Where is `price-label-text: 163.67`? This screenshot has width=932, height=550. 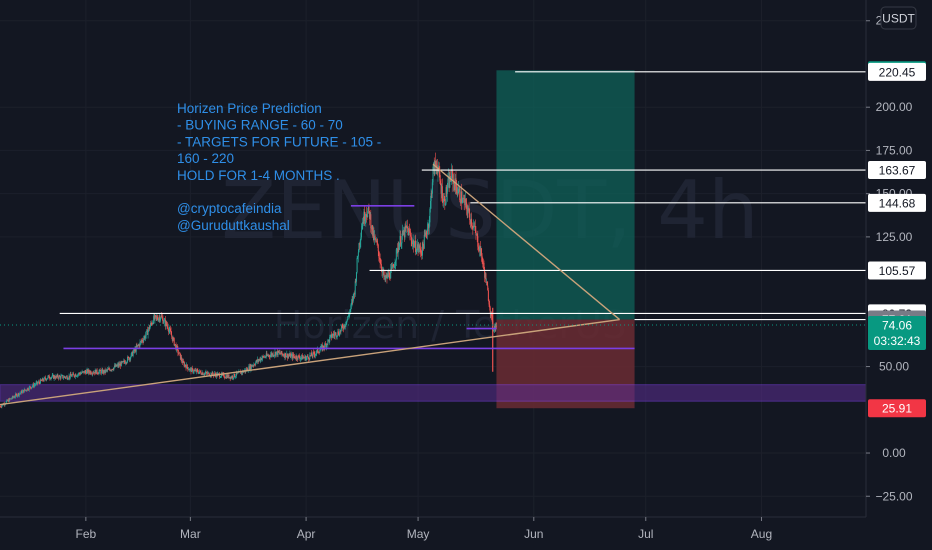 price-label-text: 163.67 is located at coordinates (897, 171).